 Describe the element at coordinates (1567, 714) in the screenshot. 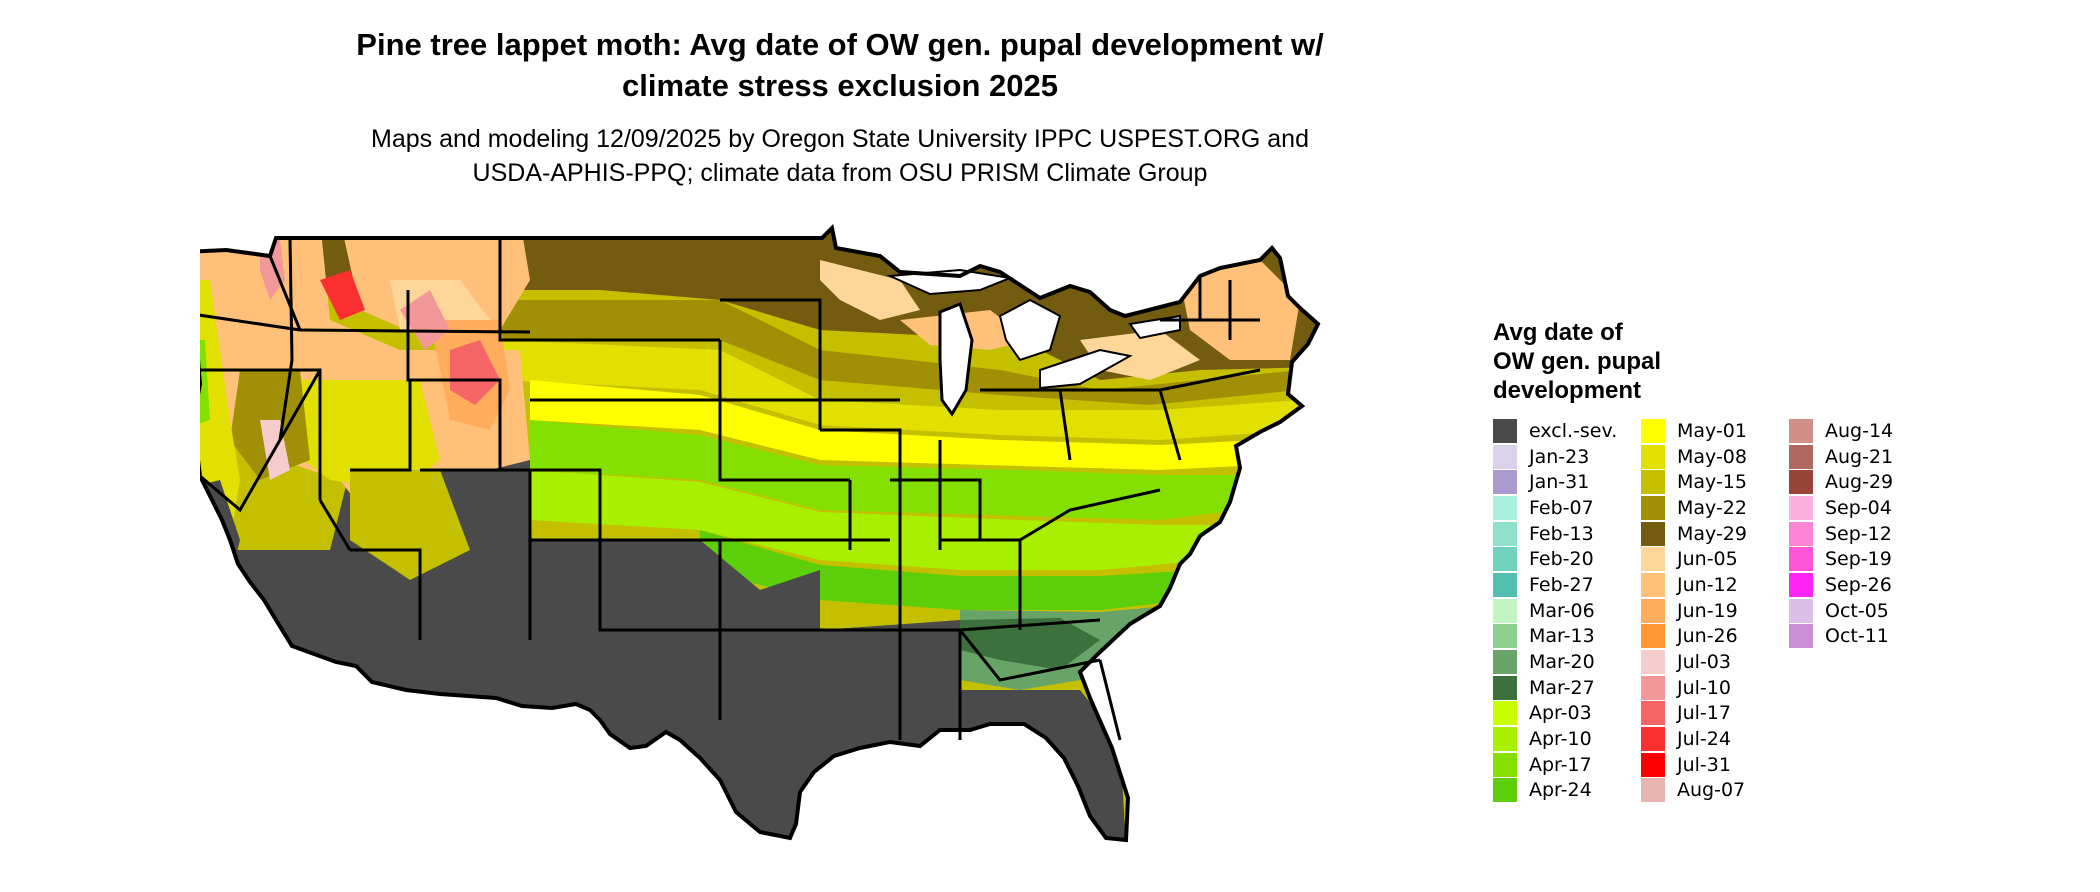

I see `legend-item: Apr-03` at that location.